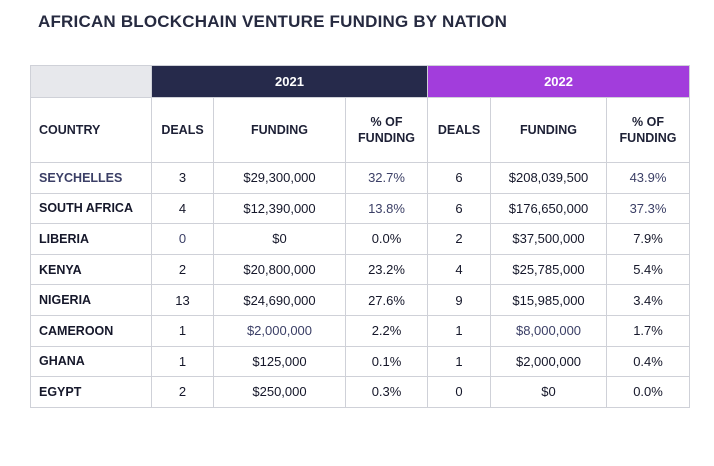 Image resolution: width=714 pixels, height=466 pixels. Describe the element at coordinates (91, 178) in the screenshot. I see `country-cell: SEYCHELLES` at that location.